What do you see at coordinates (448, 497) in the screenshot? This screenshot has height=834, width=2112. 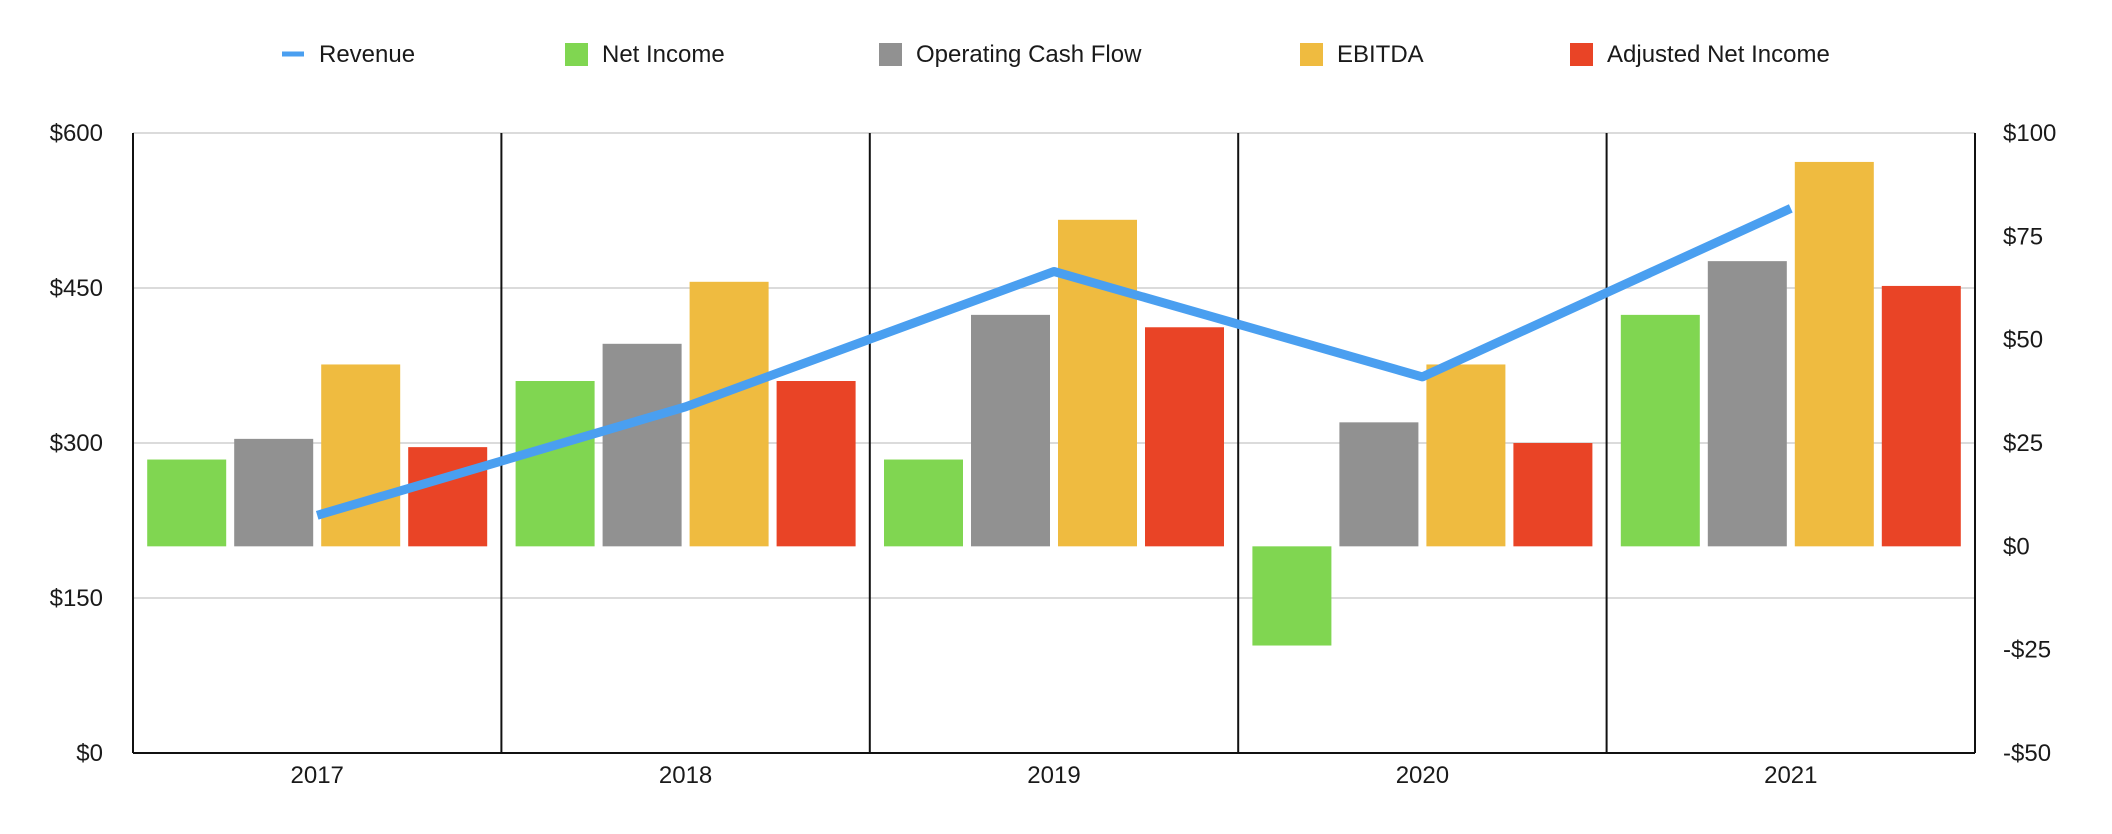 I see `bar-adjusted-net-income-2017` at bounding box center [448, 497].